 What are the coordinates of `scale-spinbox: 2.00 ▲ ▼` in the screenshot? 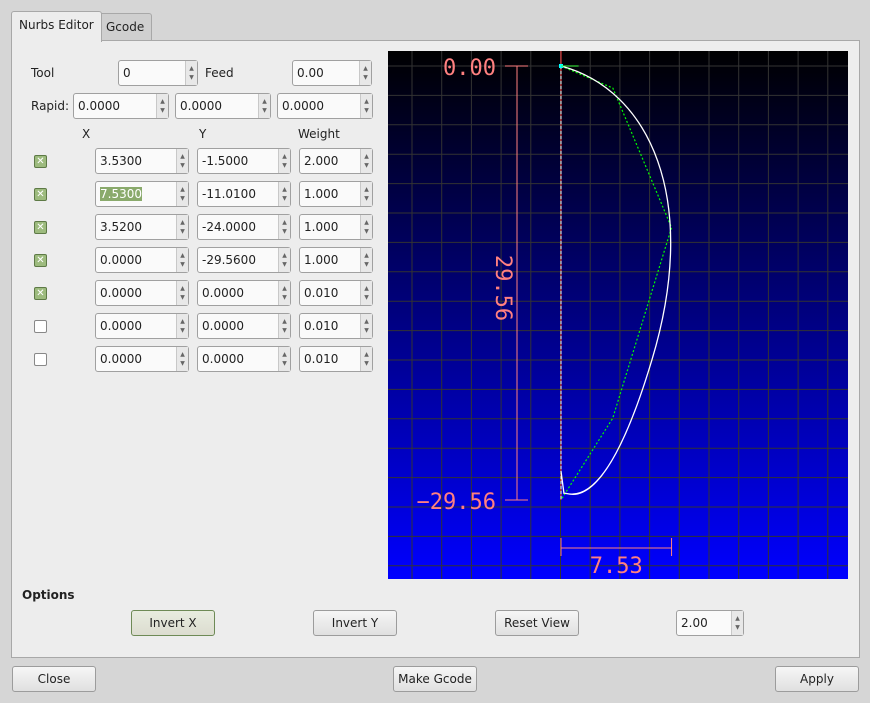 It's located at (710, 623).